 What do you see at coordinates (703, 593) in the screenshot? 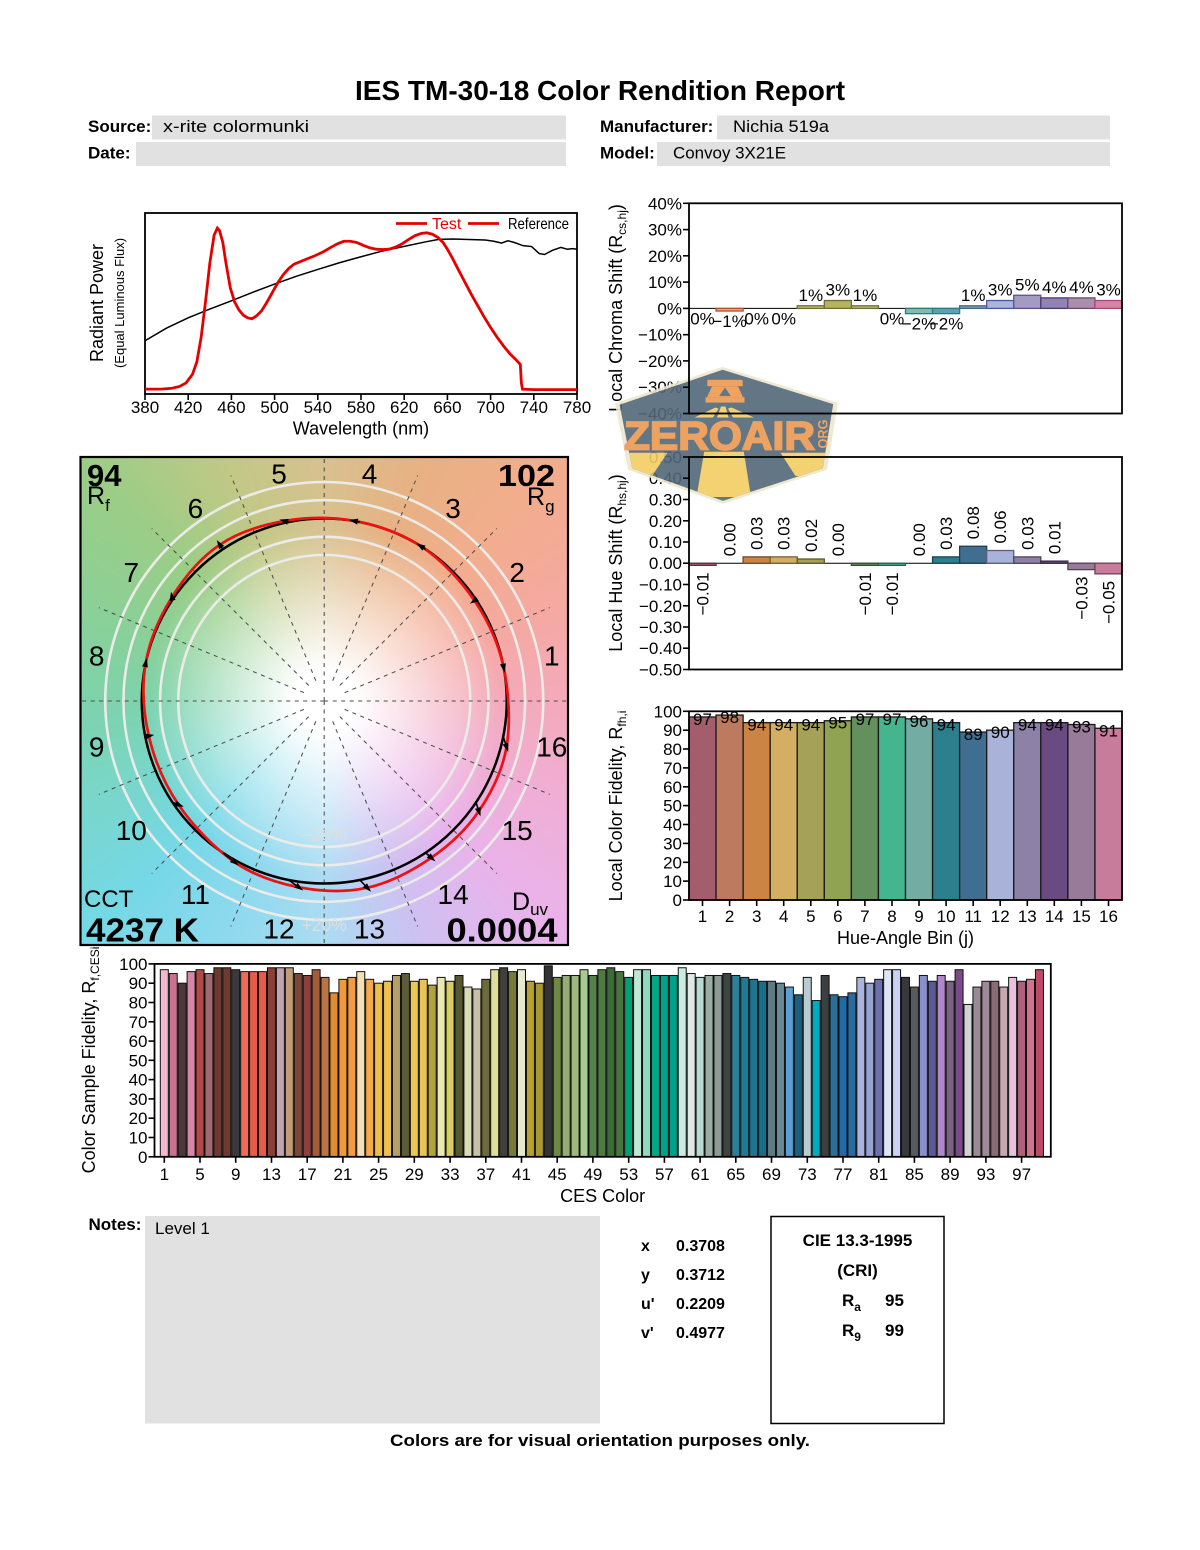
I see `svg-text: −0.01` at bounding box center [703, 593].